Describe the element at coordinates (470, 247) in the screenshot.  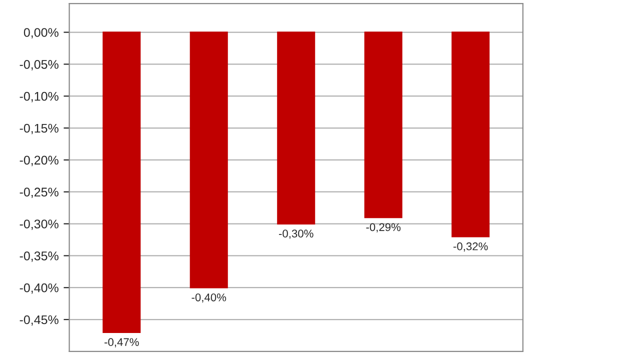
I see `data-label: -0,32%` at that location.